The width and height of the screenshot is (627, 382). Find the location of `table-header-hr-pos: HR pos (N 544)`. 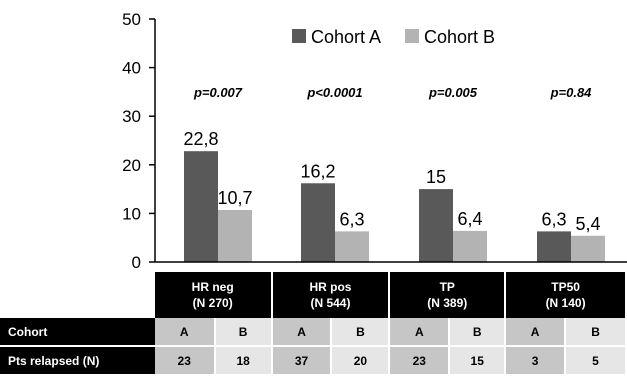

table-header-hr-pos: HR pos (N 544) is located at coordinates (331, 295).